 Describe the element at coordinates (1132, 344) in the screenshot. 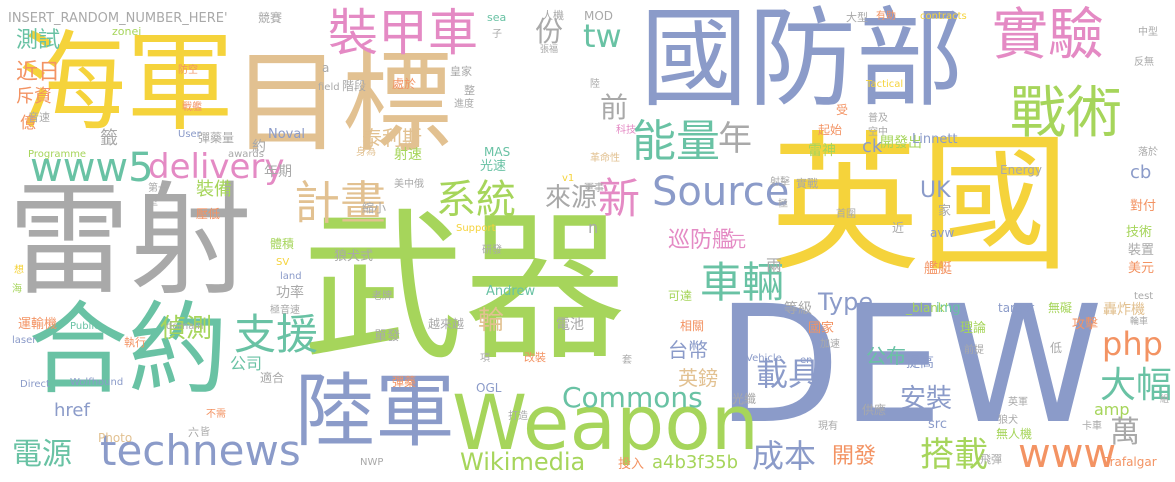

I see `word: php` at that location.